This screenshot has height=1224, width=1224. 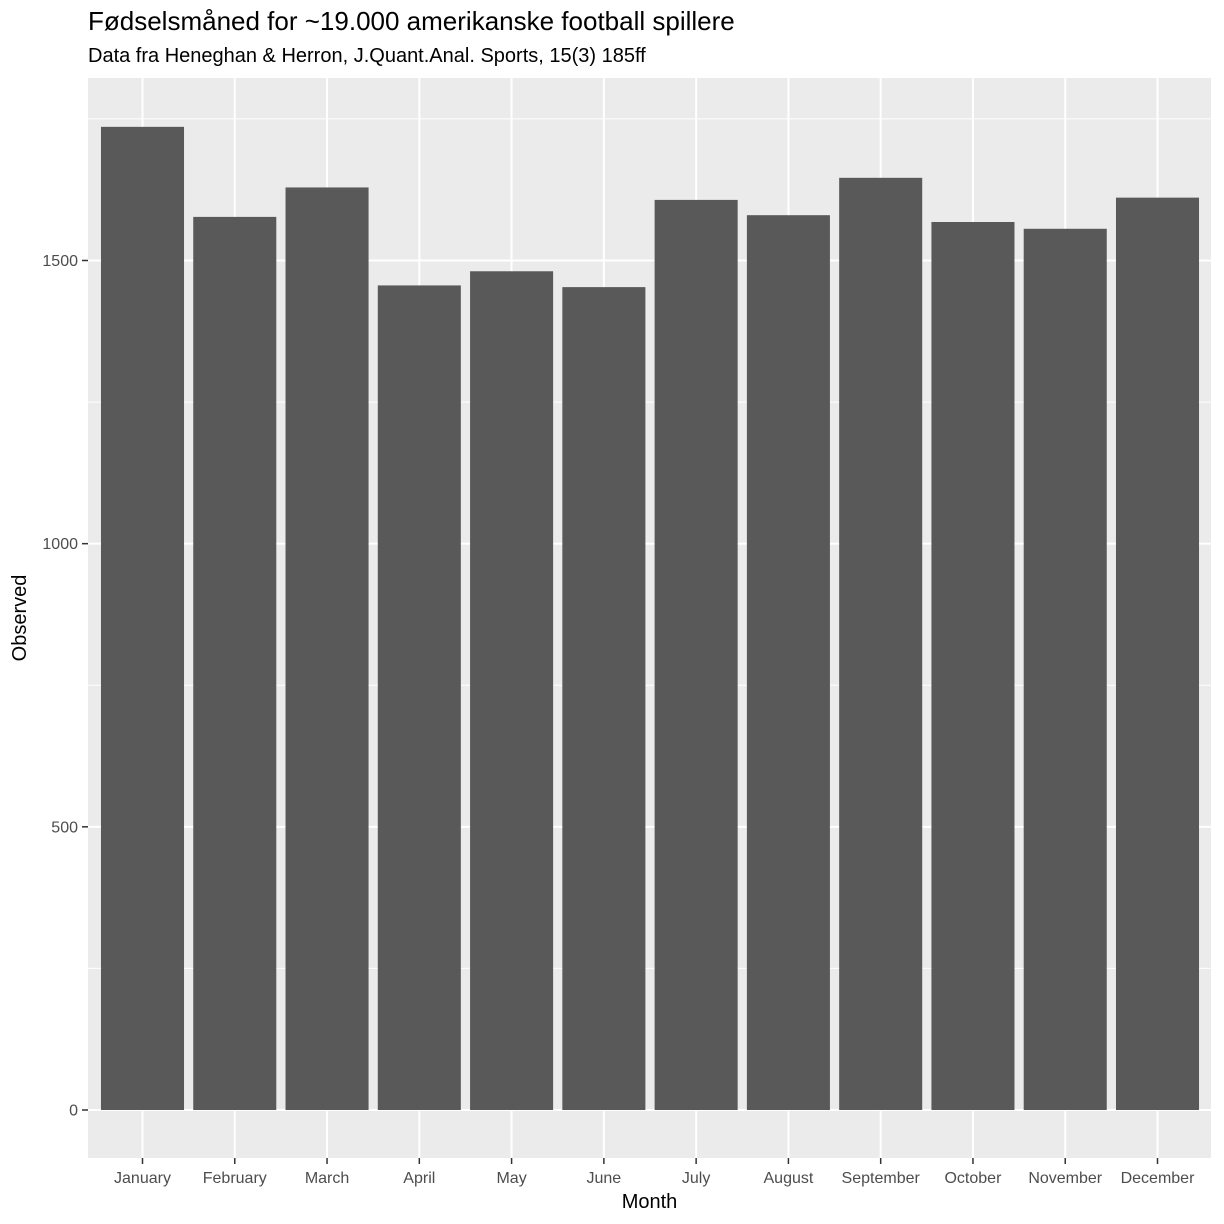 I want to click on x-tick-label: December, so click(x=1158, y=1178).